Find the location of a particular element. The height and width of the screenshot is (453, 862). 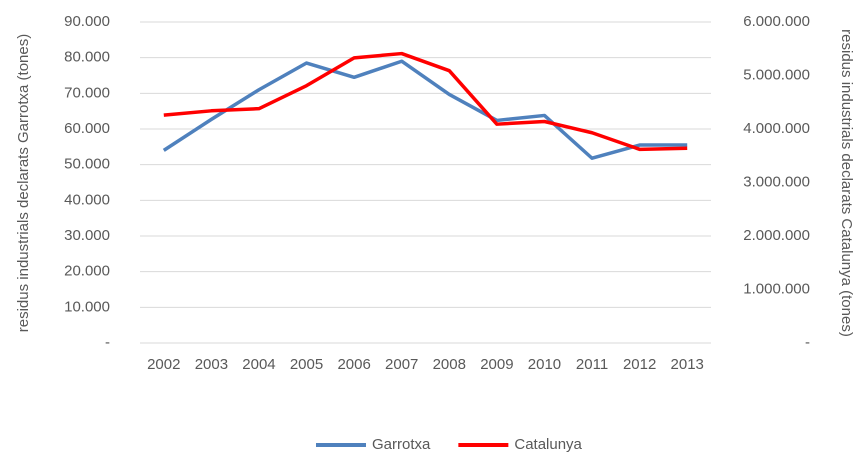

y-tick-label: 70.000 is located at coordinates (87, 92).